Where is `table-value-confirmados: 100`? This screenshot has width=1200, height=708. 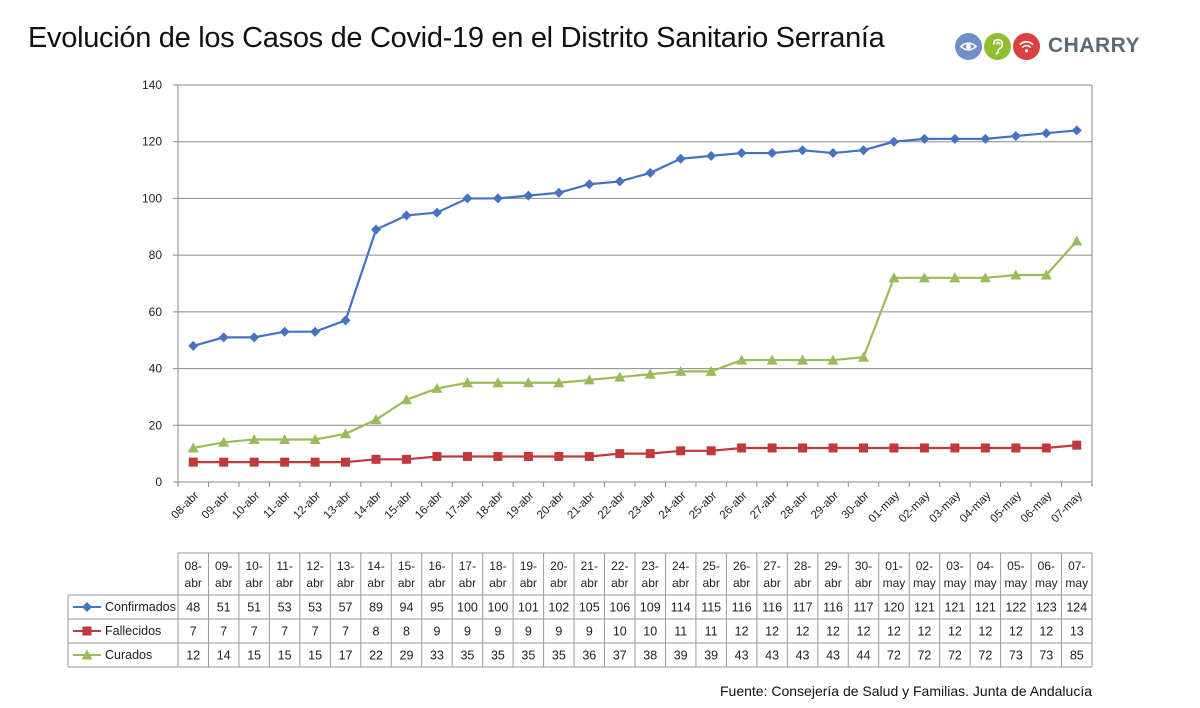 table-value-confirmados: 100 is located at coordinates (467, 608).